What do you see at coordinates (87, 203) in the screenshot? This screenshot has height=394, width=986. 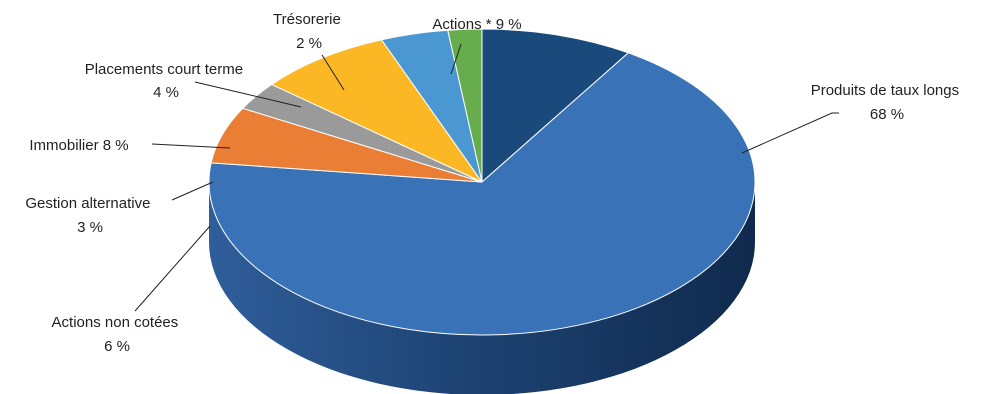 I see `label-gestion-name: Gestion alternative` at bounding box center [87, 203].